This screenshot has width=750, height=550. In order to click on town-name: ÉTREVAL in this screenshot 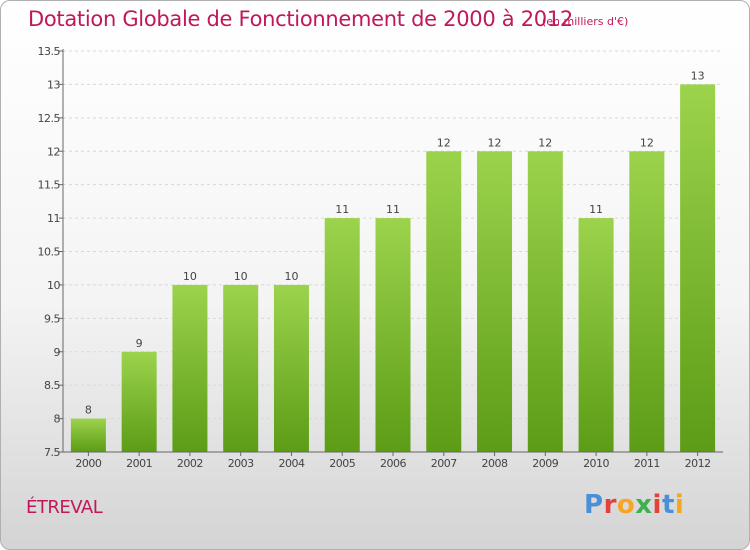, I will do `click(64, 507)`.